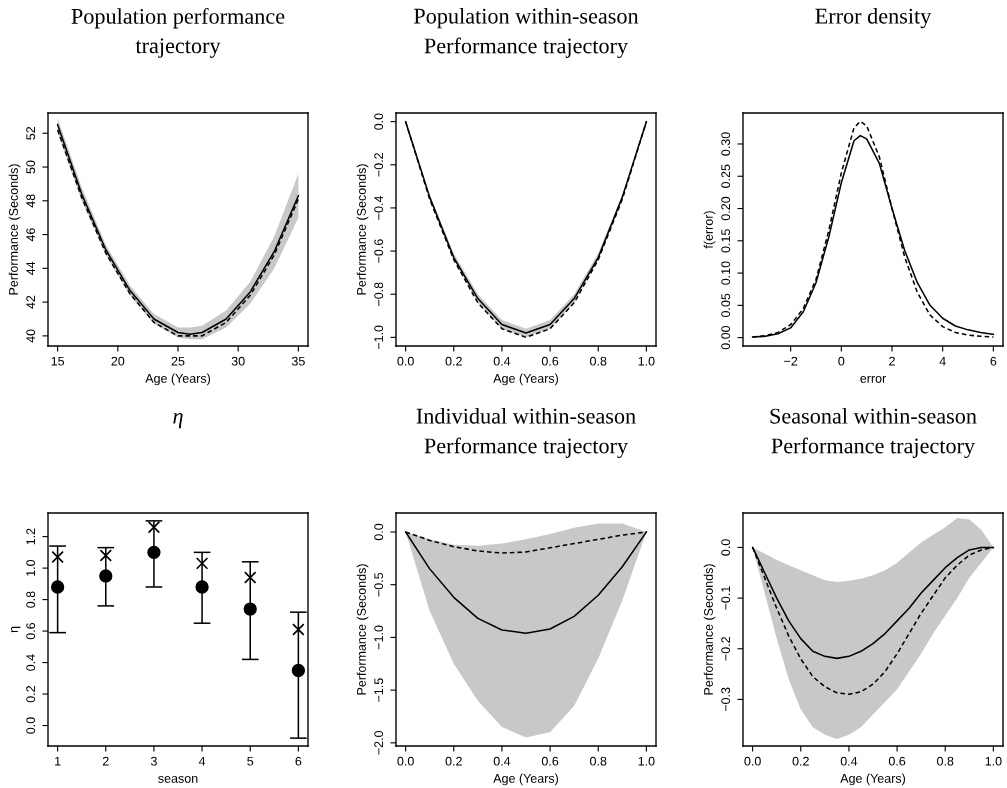  Describe the element at coordinates (379, 584) in the screenshot. I see `y-tick-label: −0.5` at that location.